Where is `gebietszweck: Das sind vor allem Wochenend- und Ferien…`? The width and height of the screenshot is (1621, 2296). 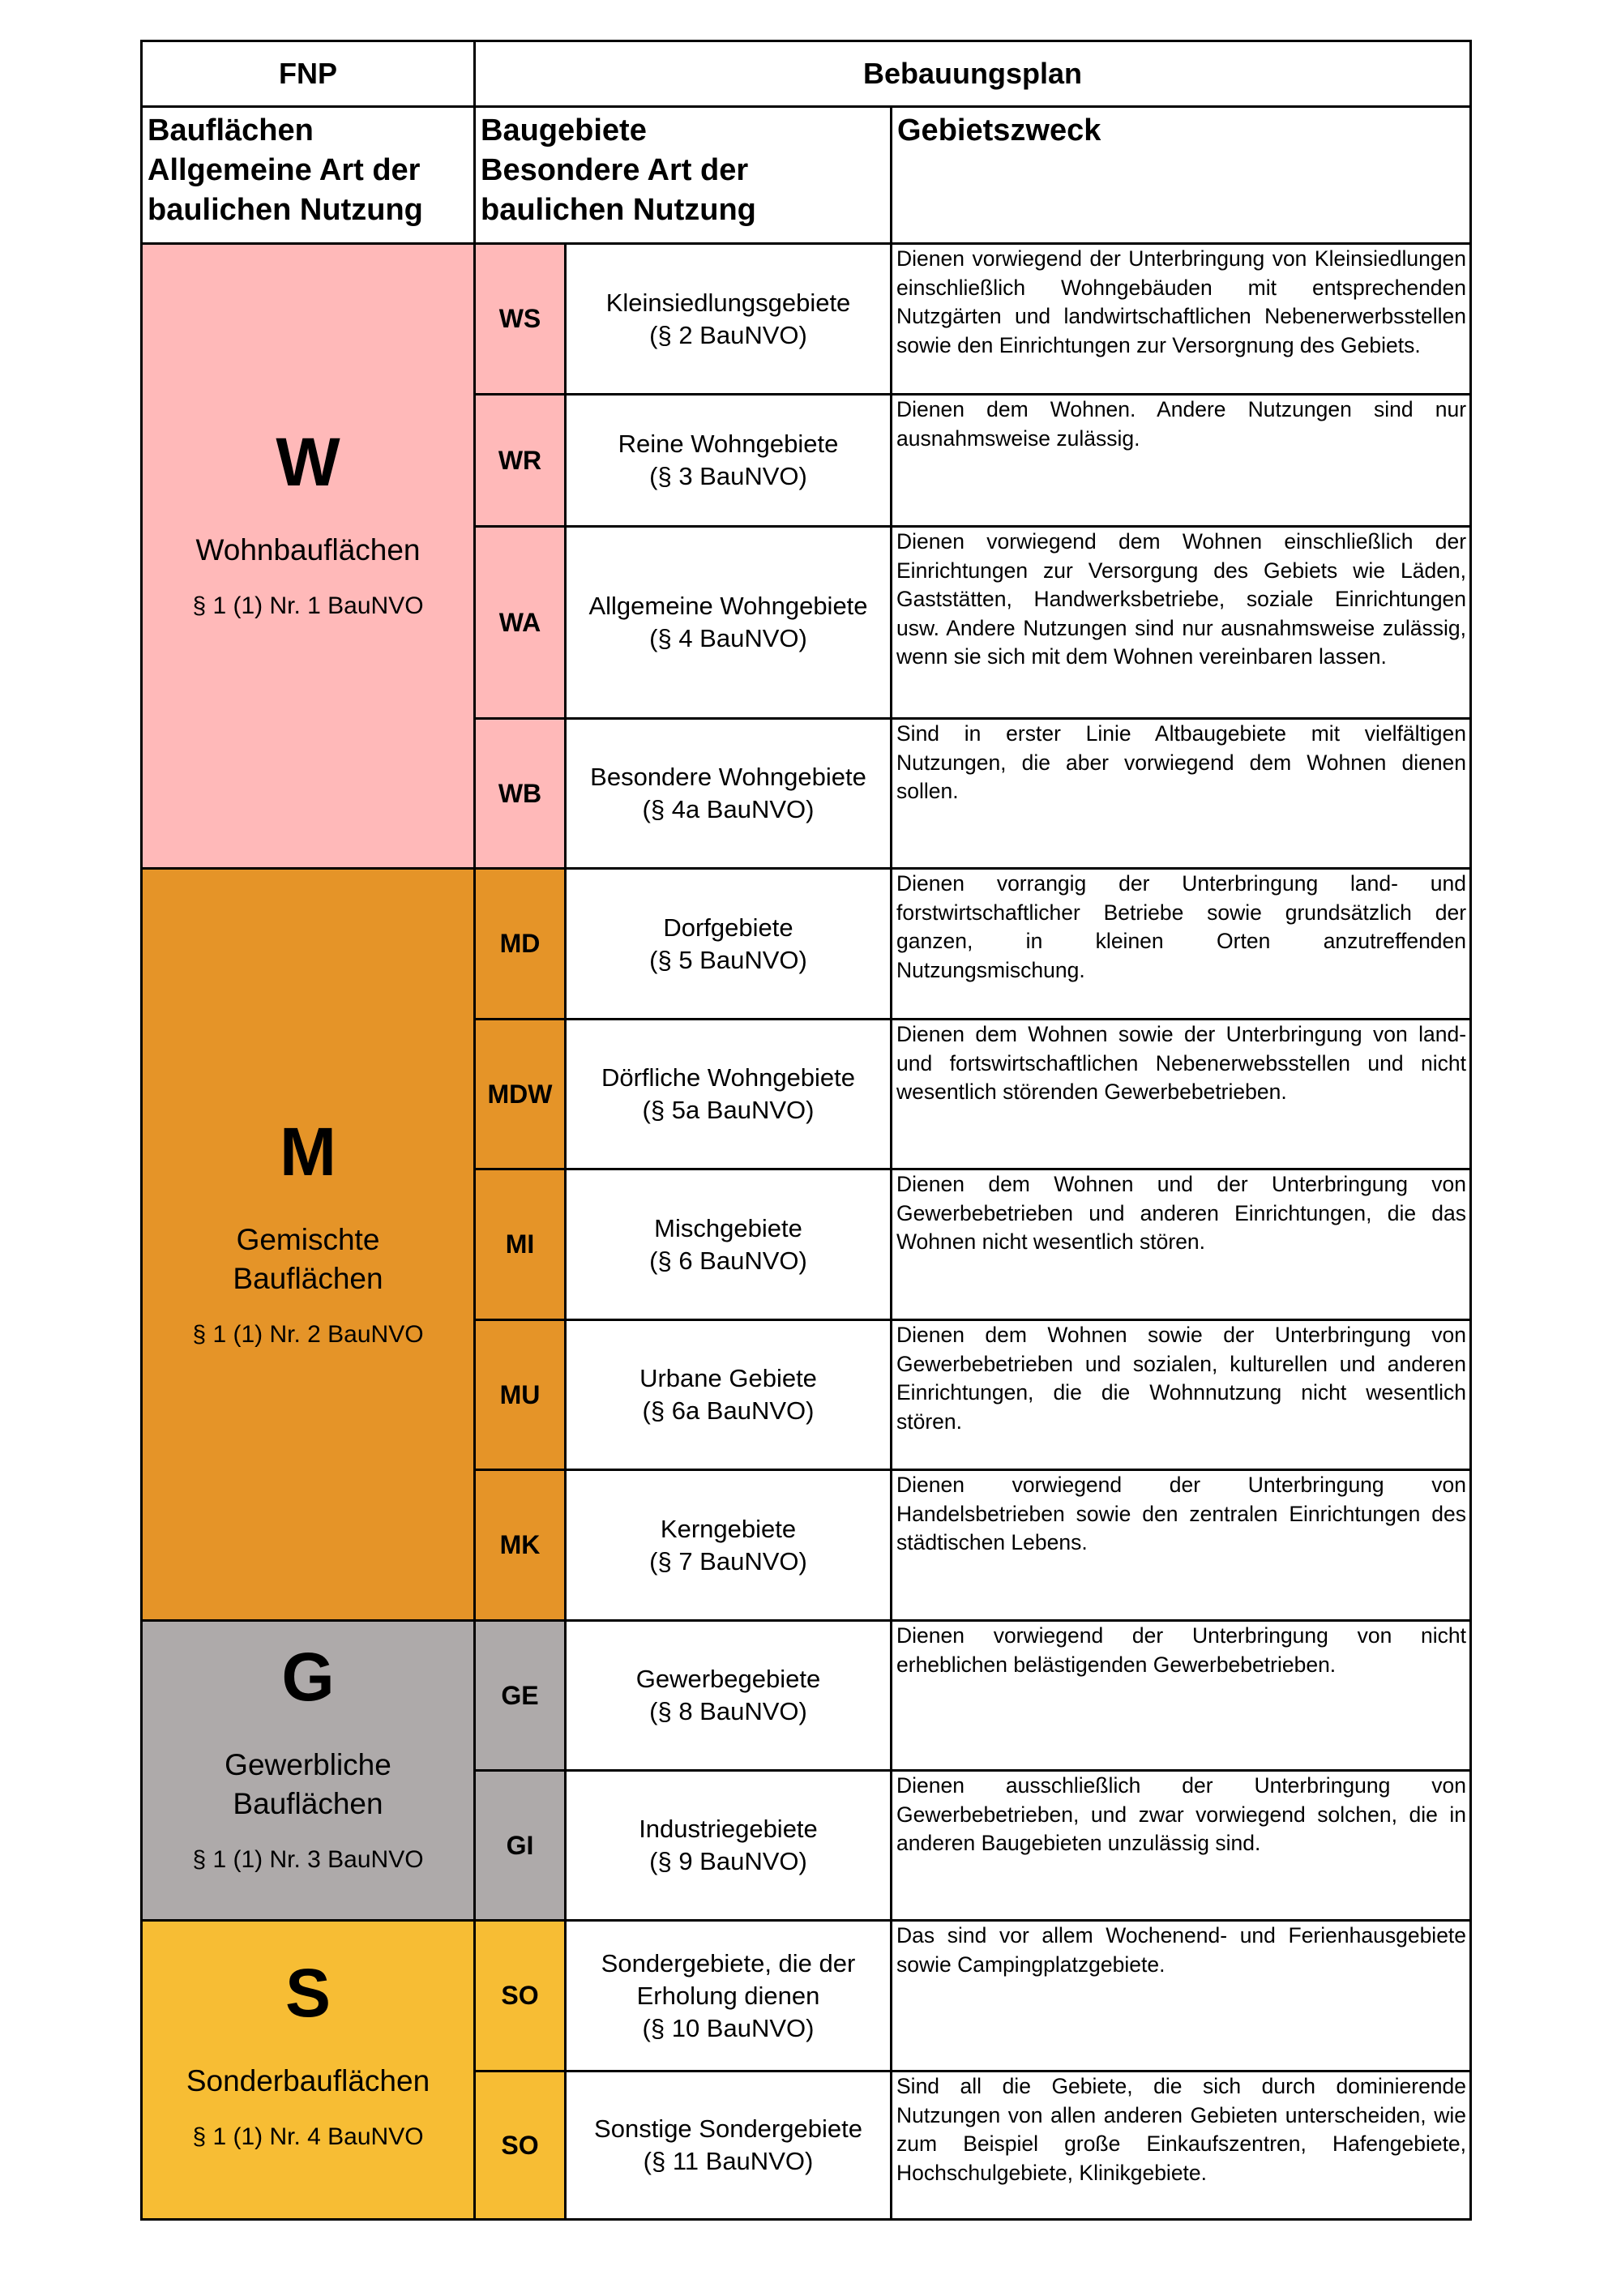 gebietszweck: Das sind vor allem Wochenend- und Ferien… is located at coordinates (1181, 1995).